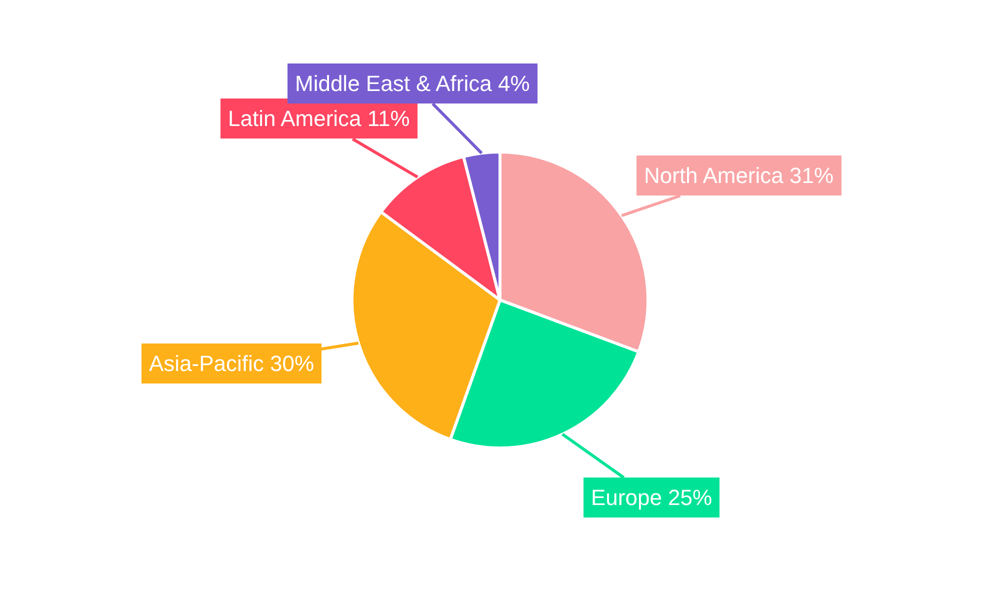 Image resolution: width=1000 pixels, height=600 pixels. Describe the element at coordinates (651, 497) in the screenshot. I see `slice-label: Europe 25%` at that location.